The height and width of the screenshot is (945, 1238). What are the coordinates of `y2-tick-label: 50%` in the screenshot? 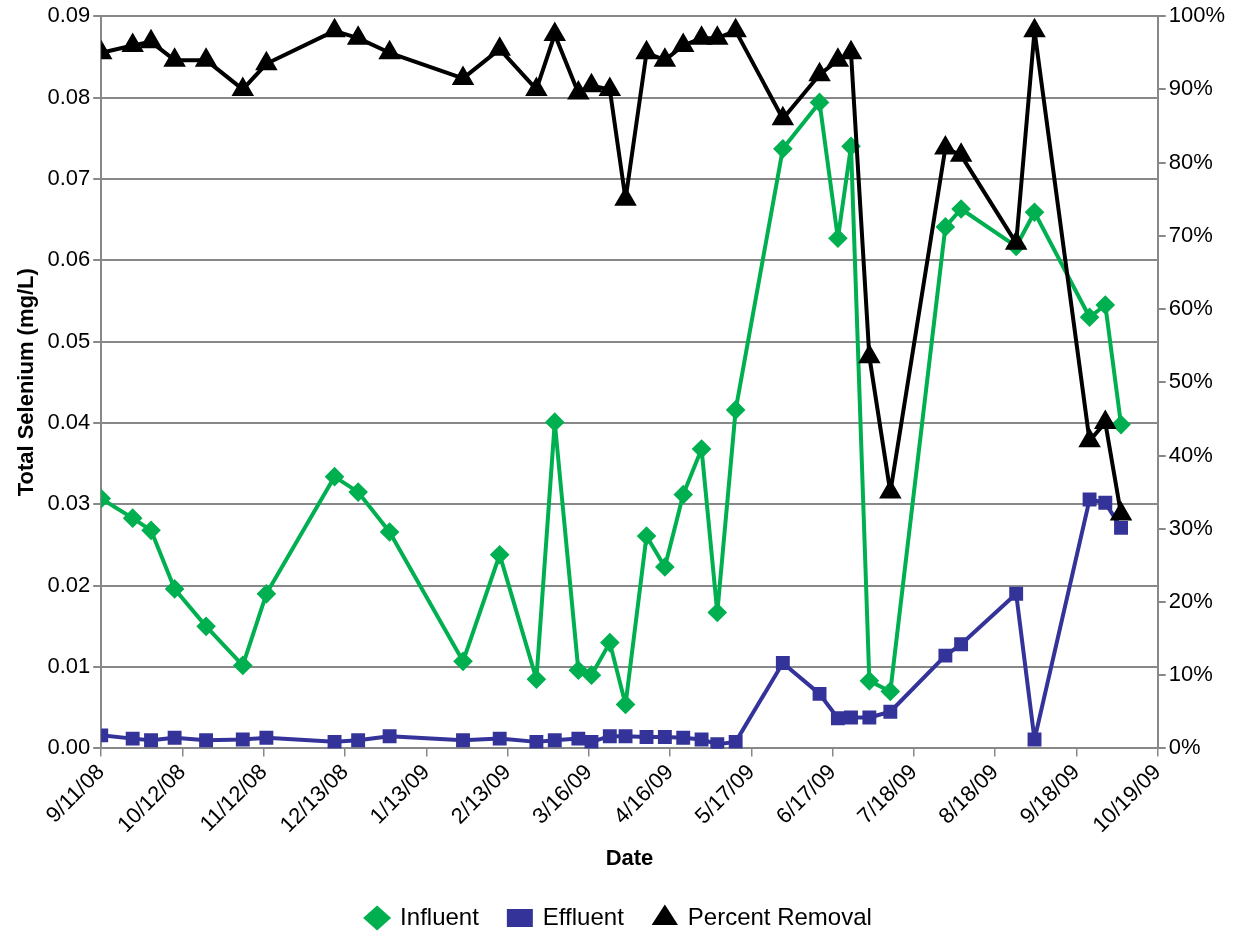 It's located at (1190, 381).